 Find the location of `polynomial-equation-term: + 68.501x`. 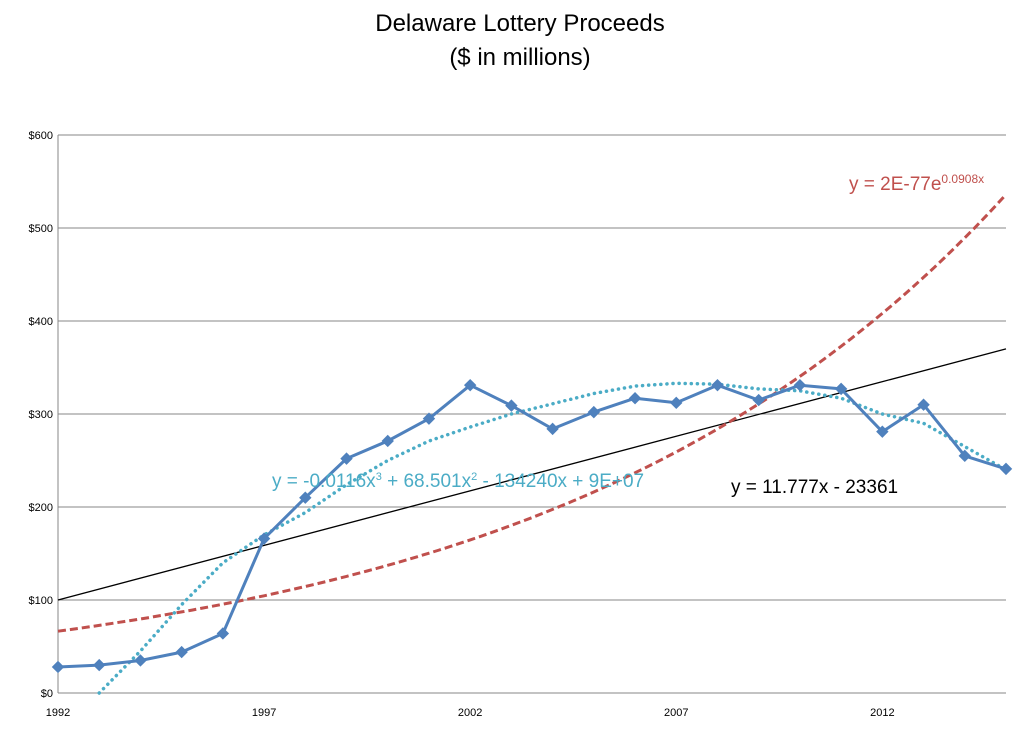

polynomial-equation-term: + 68.501x is located at coordinates (427, 481).